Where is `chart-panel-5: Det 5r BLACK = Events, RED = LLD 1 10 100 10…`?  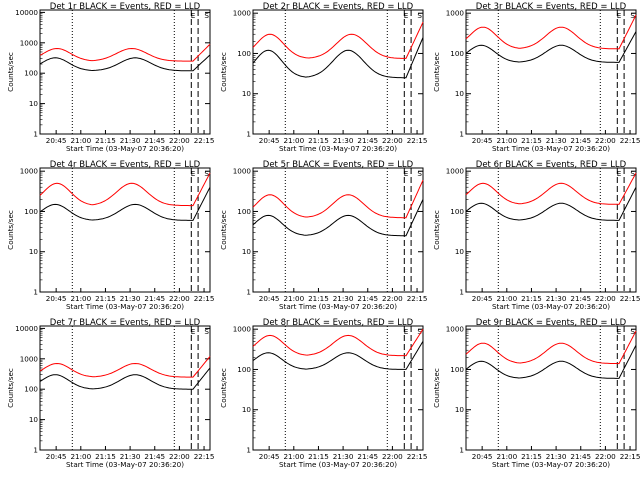 chart-panel-5: Det 5r BLACK = Events, RED = LLD 1 10 100 10… is located at coordinates (323, 235).